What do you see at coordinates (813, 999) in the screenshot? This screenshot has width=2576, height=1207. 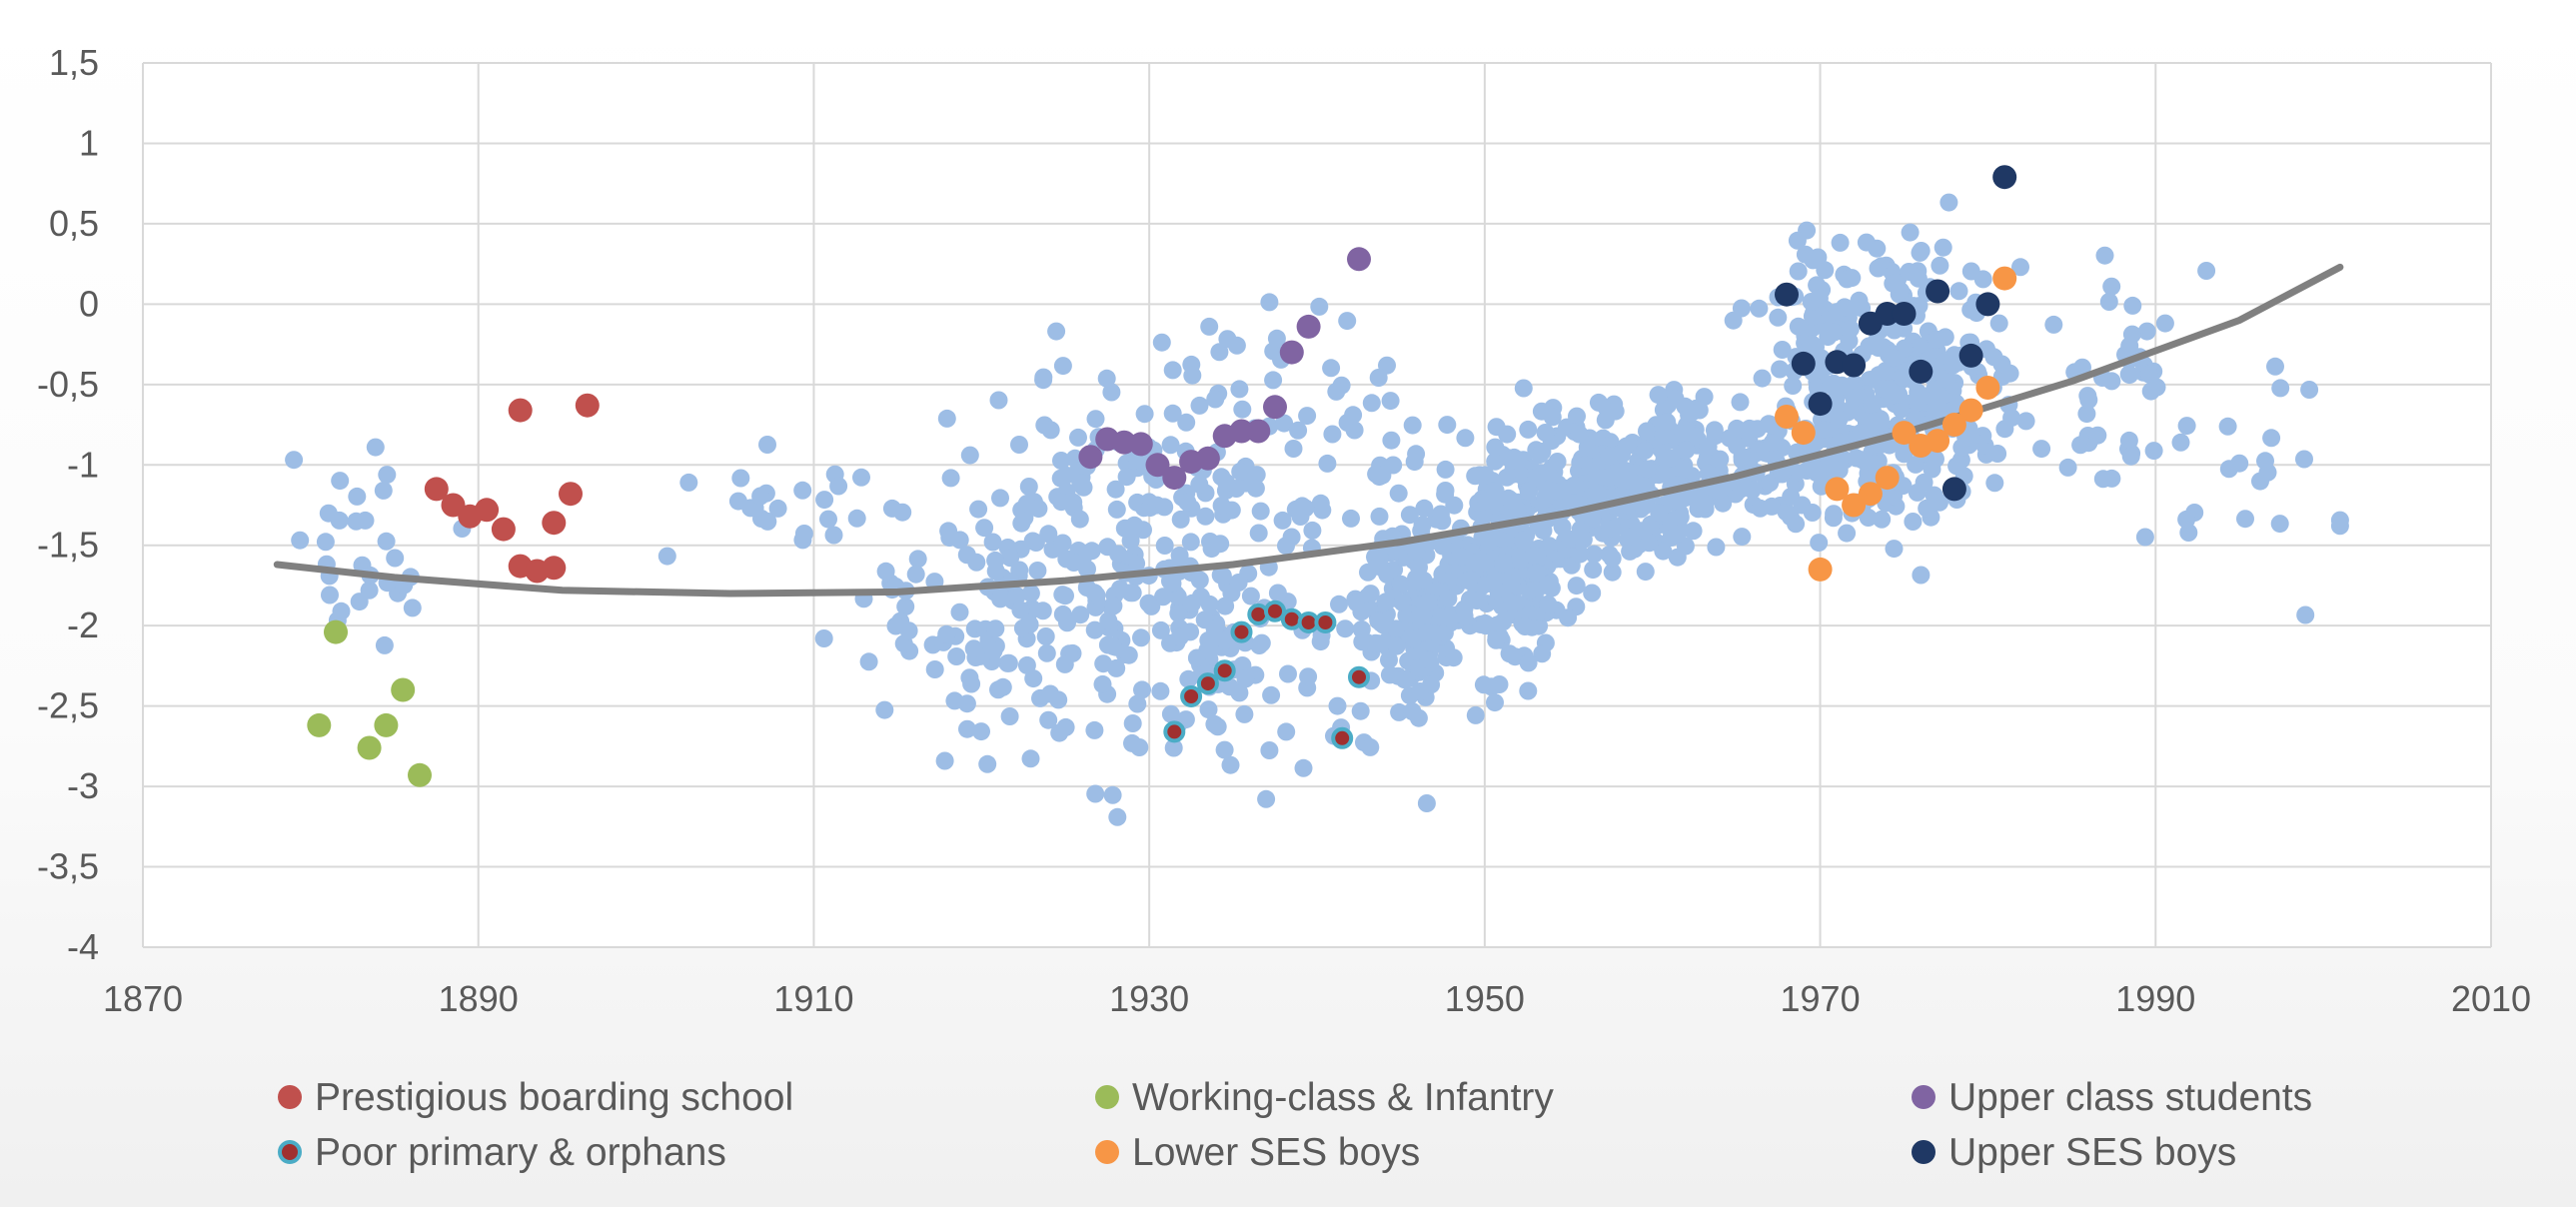 I see `x-tick-label: 1910` at bounding box center [813, 999].